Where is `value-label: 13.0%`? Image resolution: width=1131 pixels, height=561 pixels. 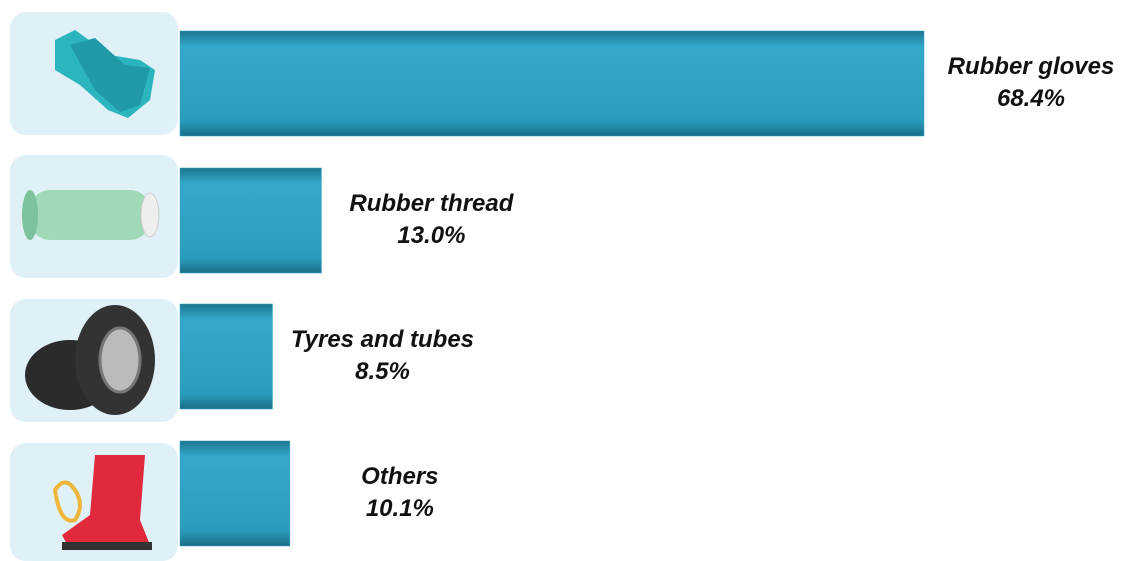 value-label: 13.0% is located at coordinates (431, 235).